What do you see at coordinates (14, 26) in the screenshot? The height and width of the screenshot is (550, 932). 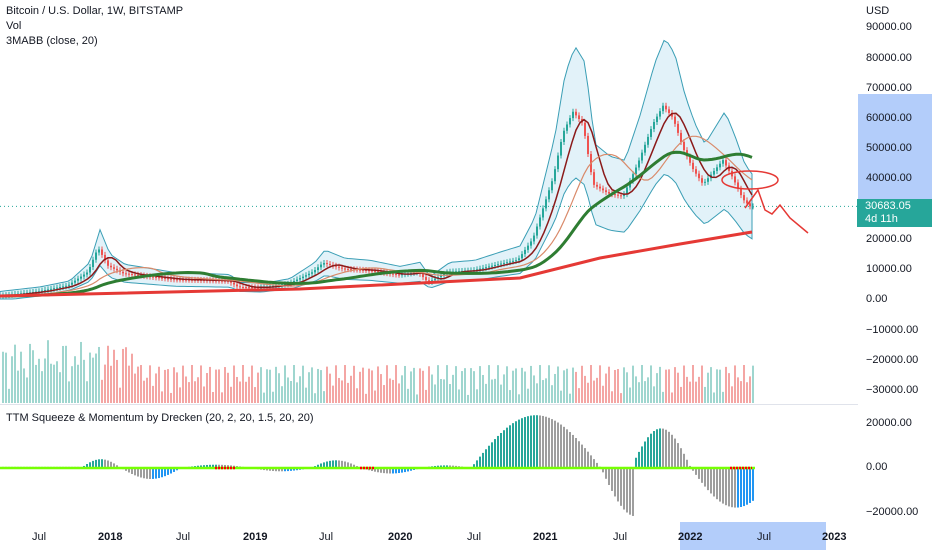 I see `volume-legend: Vol` at bounding box center [14, 26].